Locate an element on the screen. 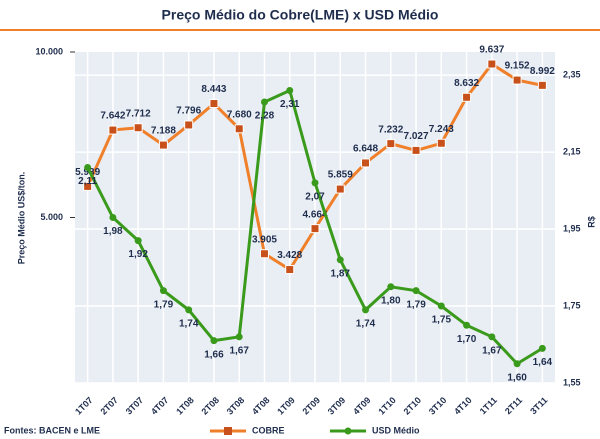  x-tick-label: 3T09 is located at coordinates (337, 406).